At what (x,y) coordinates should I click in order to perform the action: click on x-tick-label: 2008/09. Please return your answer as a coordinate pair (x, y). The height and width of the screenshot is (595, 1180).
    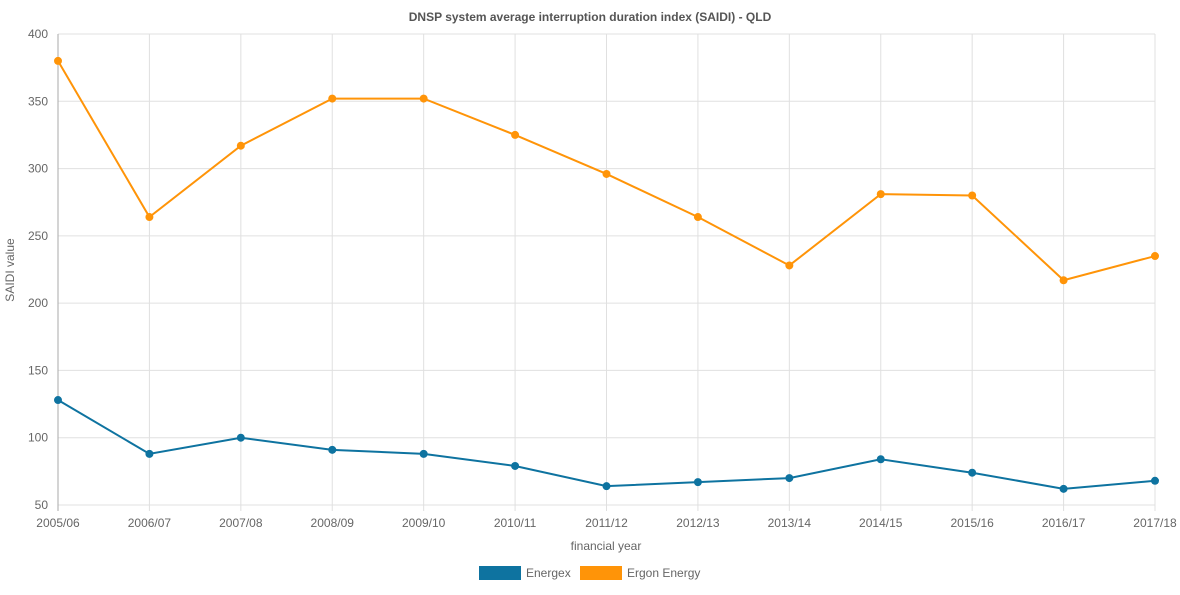
    Looking at the image, I should click on (333, 523).